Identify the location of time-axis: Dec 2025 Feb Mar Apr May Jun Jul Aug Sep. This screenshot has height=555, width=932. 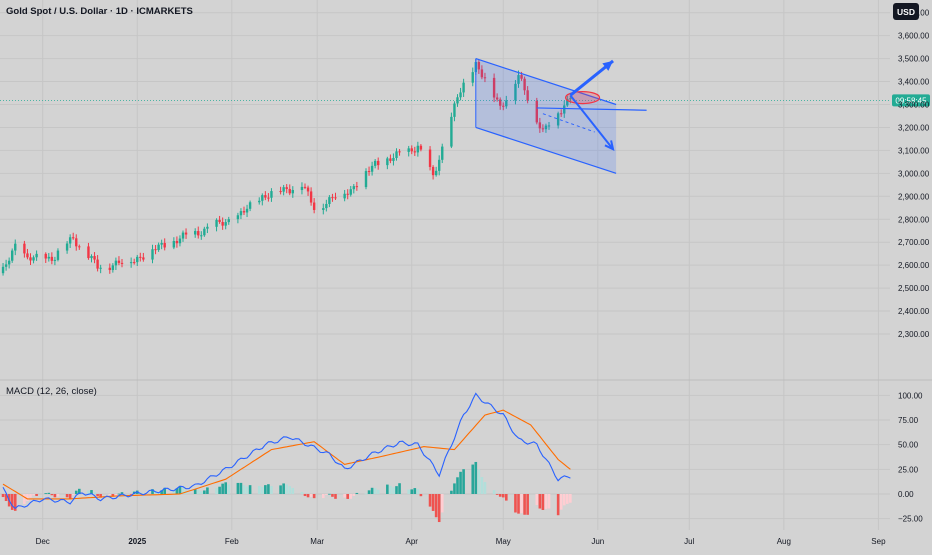
(461, 541).